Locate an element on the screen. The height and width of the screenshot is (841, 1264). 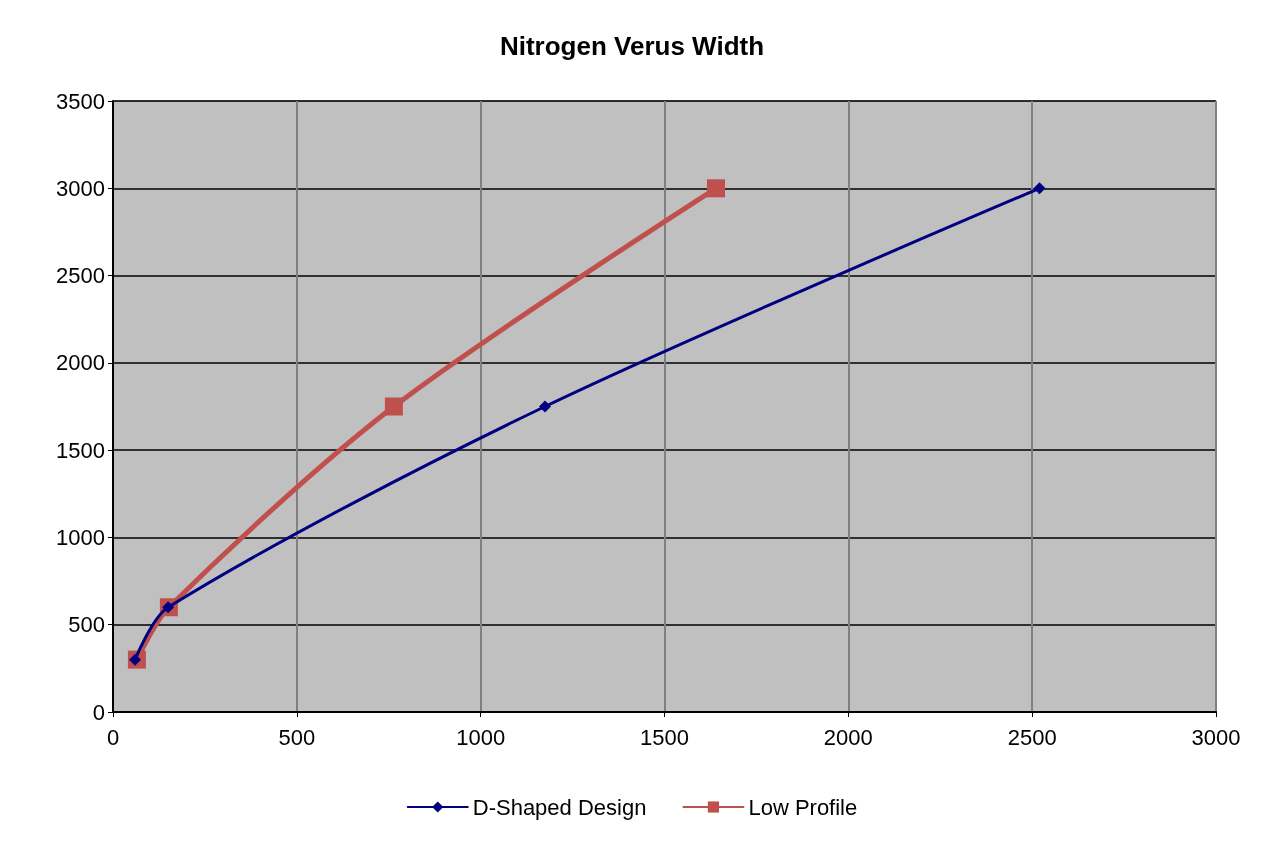
chart-title: Nitrogen Verus Width is located at coordinates (632, 46).